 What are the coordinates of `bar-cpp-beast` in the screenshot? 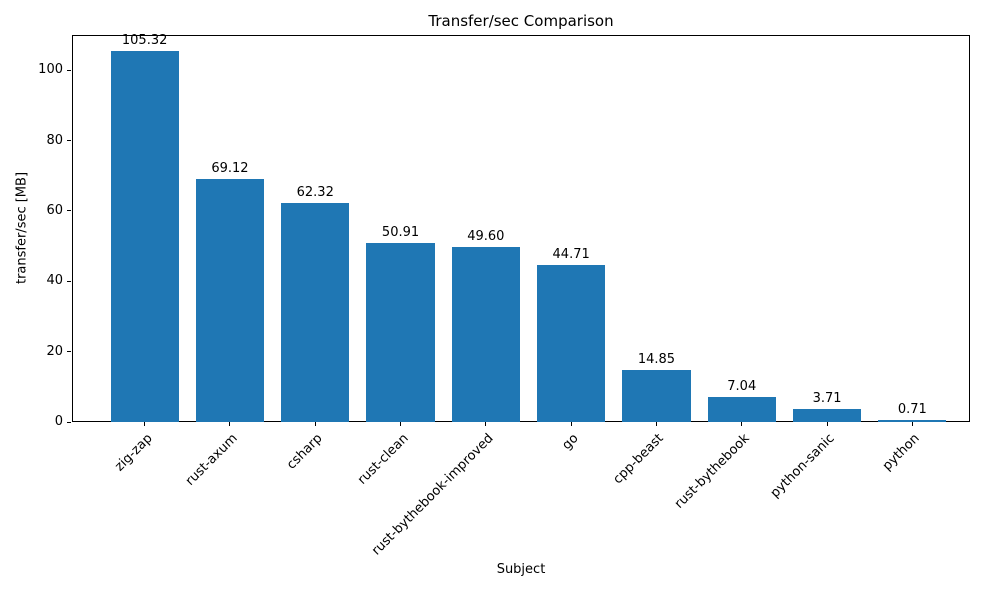 It's located at (656, 395).